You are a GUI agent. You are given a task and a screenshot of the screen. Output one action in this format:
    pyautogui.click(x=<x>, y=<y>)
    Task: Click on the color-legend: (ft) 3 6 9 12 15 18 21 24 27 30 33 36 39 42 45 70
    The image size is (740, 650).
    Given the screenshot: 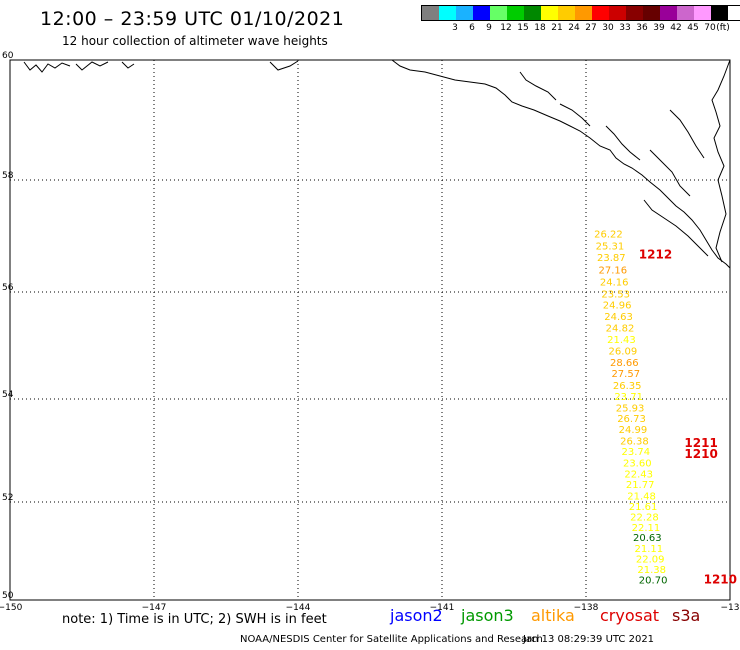 What is the action you would take?
    pyautogui.click(x=580, y=20)
    